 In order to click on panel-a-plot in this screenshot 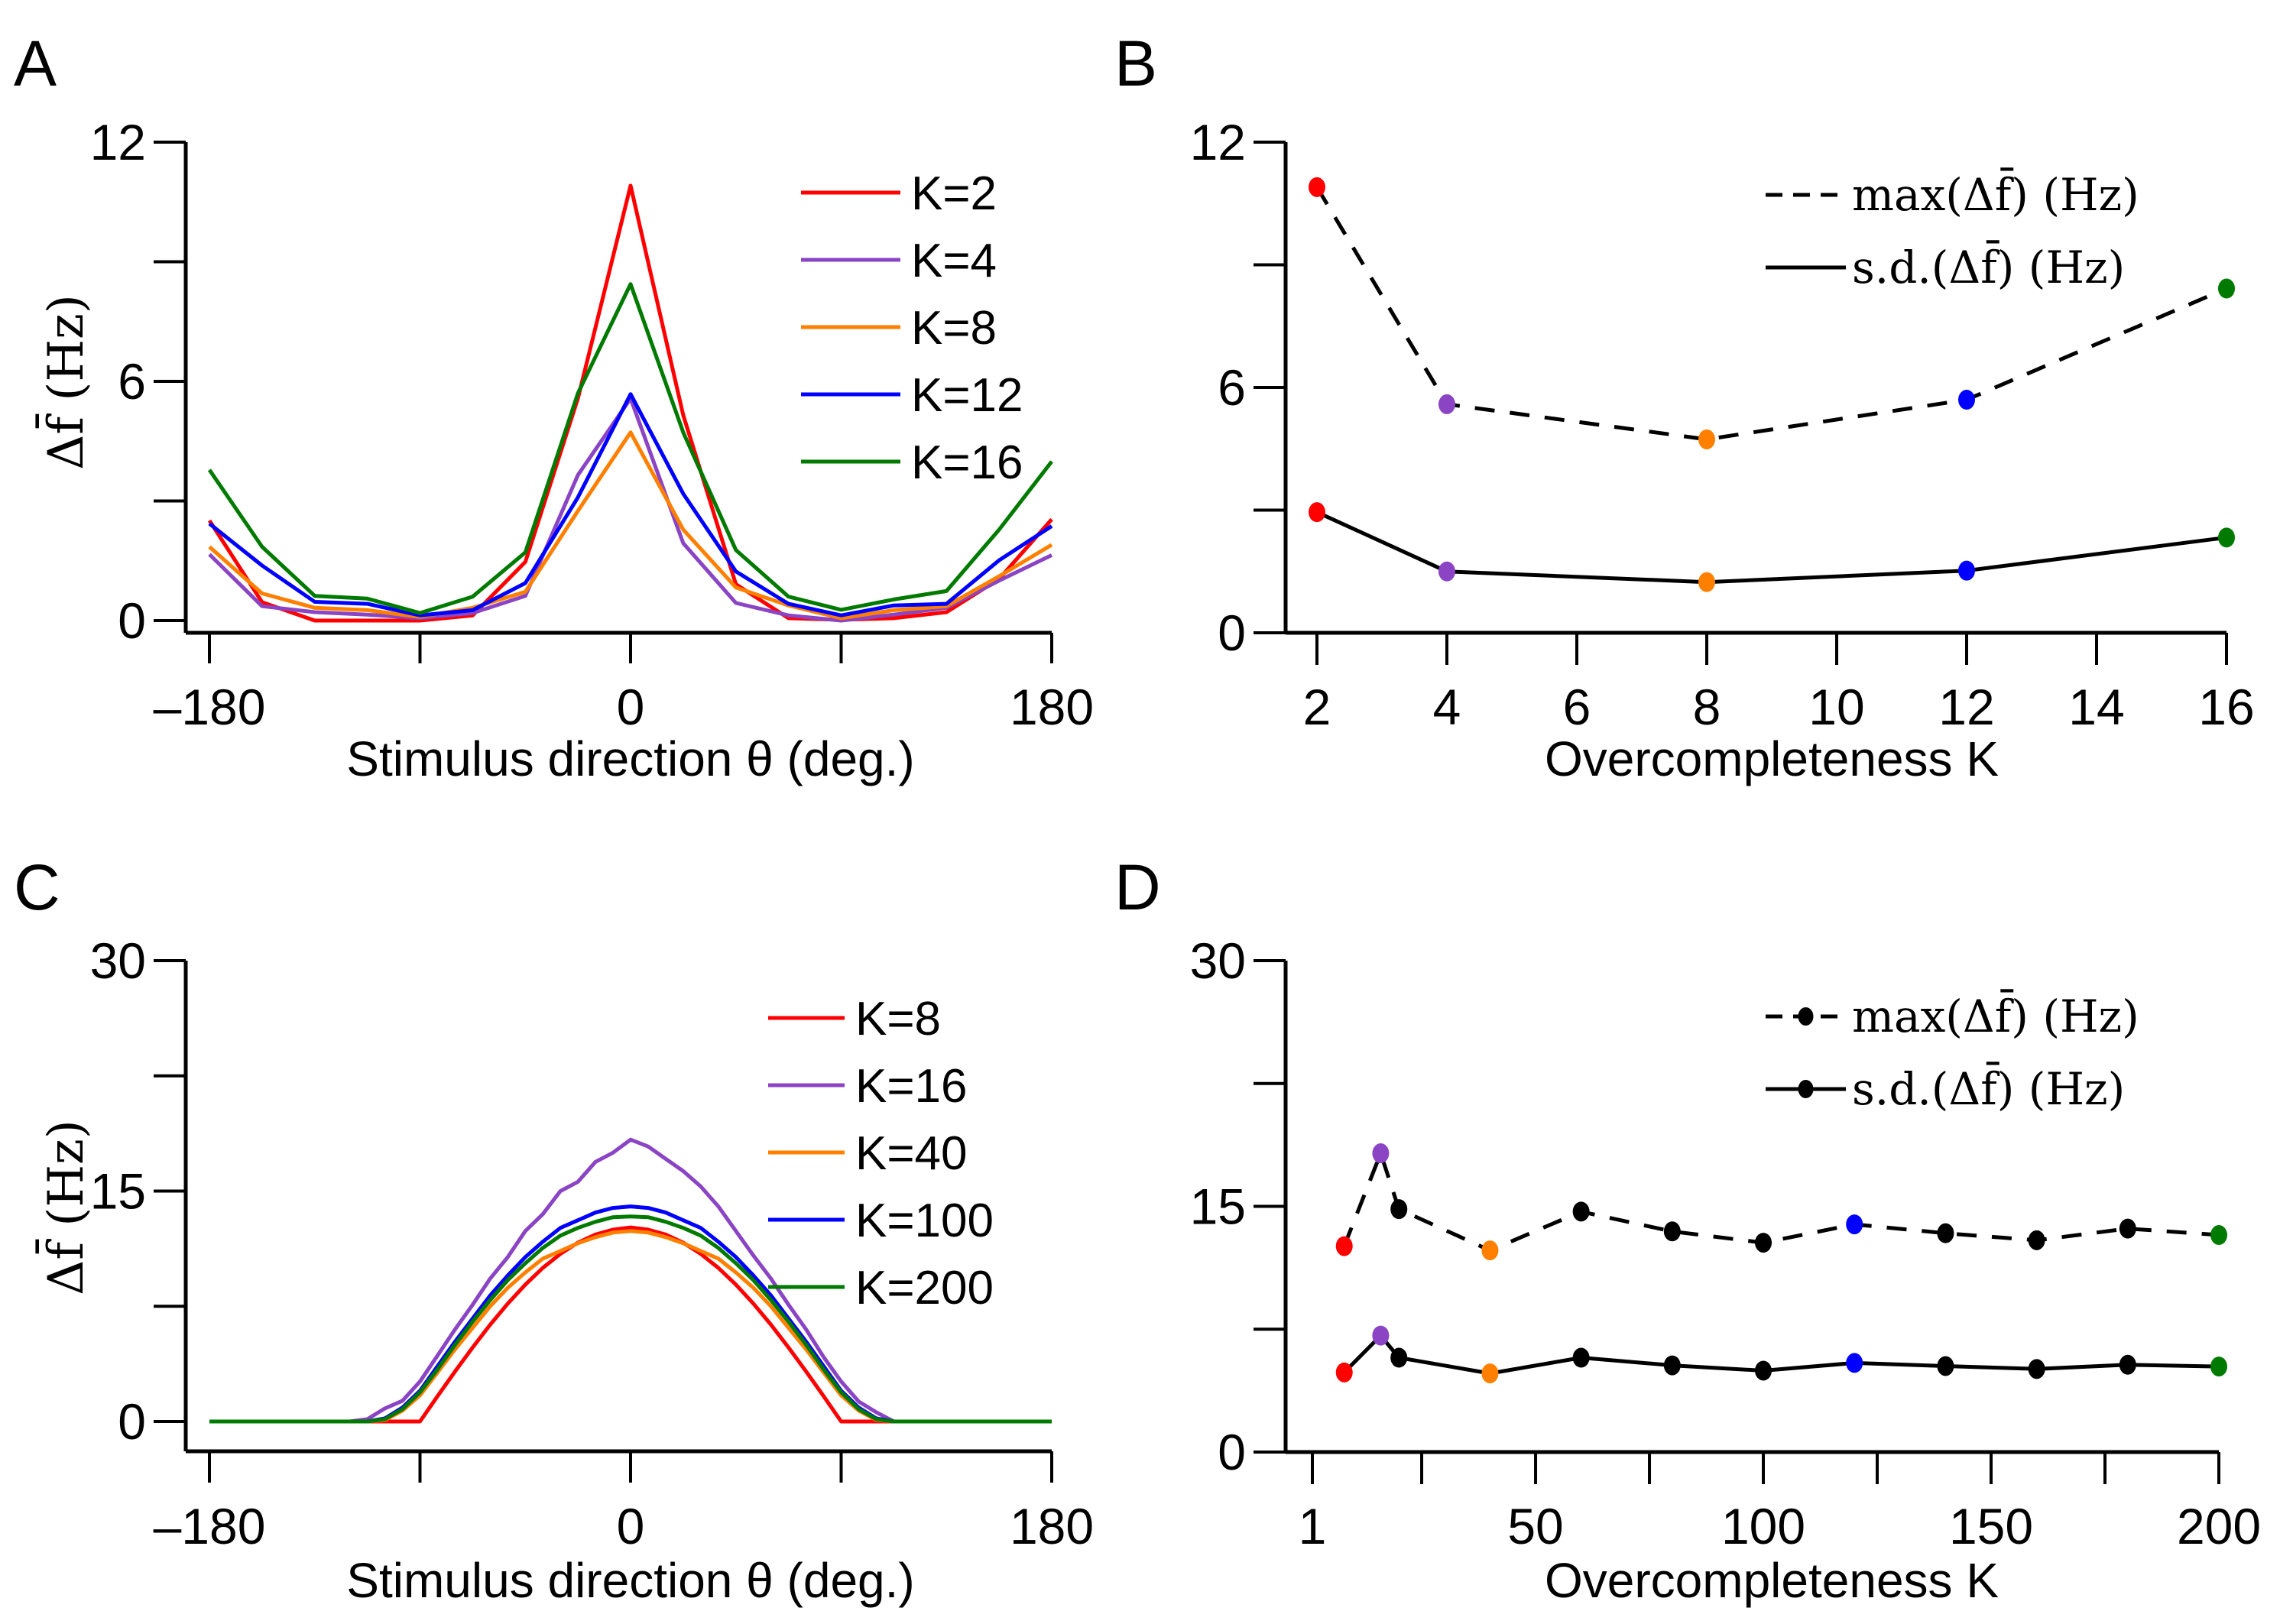, I will do `click(630, 403)`.